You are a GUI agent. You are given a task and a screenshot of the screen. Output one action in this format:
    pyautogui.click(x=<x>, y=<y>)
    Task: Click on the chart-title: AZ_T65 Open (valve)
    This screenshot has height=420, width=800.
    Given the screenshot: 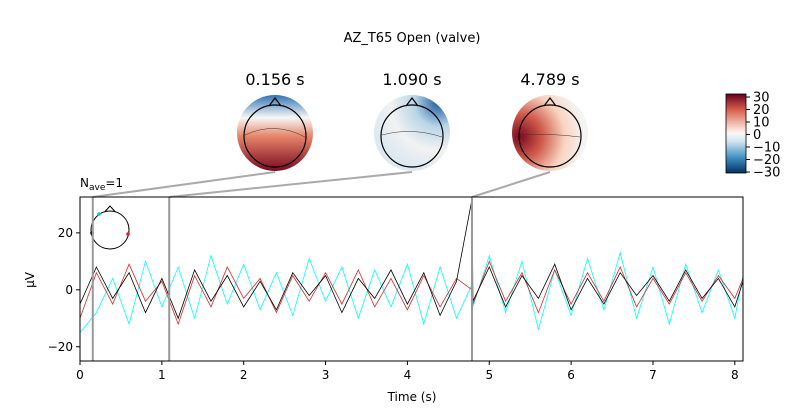 What is the action you would take?
    pyautogui.click(x=412, y=38)
    